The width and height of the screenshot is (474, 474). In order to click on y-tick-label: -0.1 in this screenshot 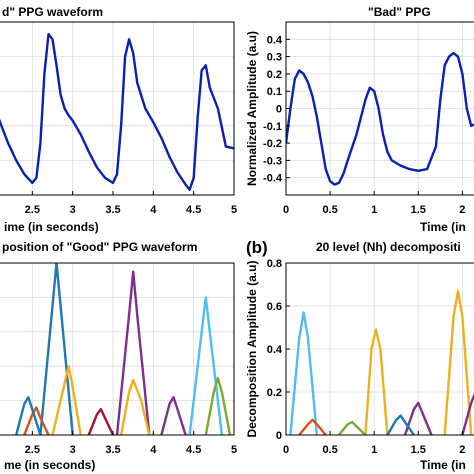, I will do `click(272, 127)`.